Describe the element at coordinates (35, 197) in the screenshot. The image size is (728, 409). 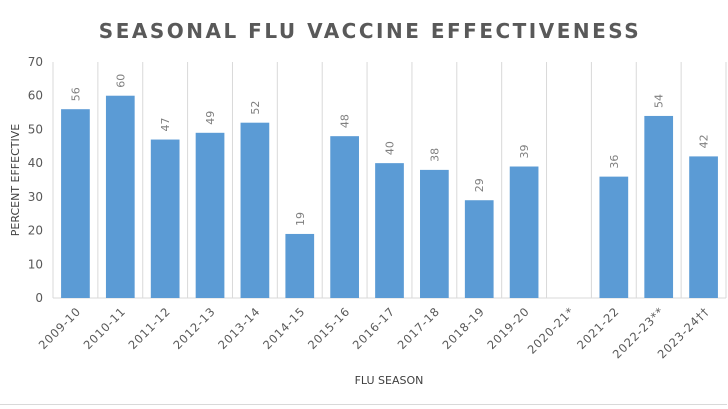
I see `y-tick-label: 30` at that location.